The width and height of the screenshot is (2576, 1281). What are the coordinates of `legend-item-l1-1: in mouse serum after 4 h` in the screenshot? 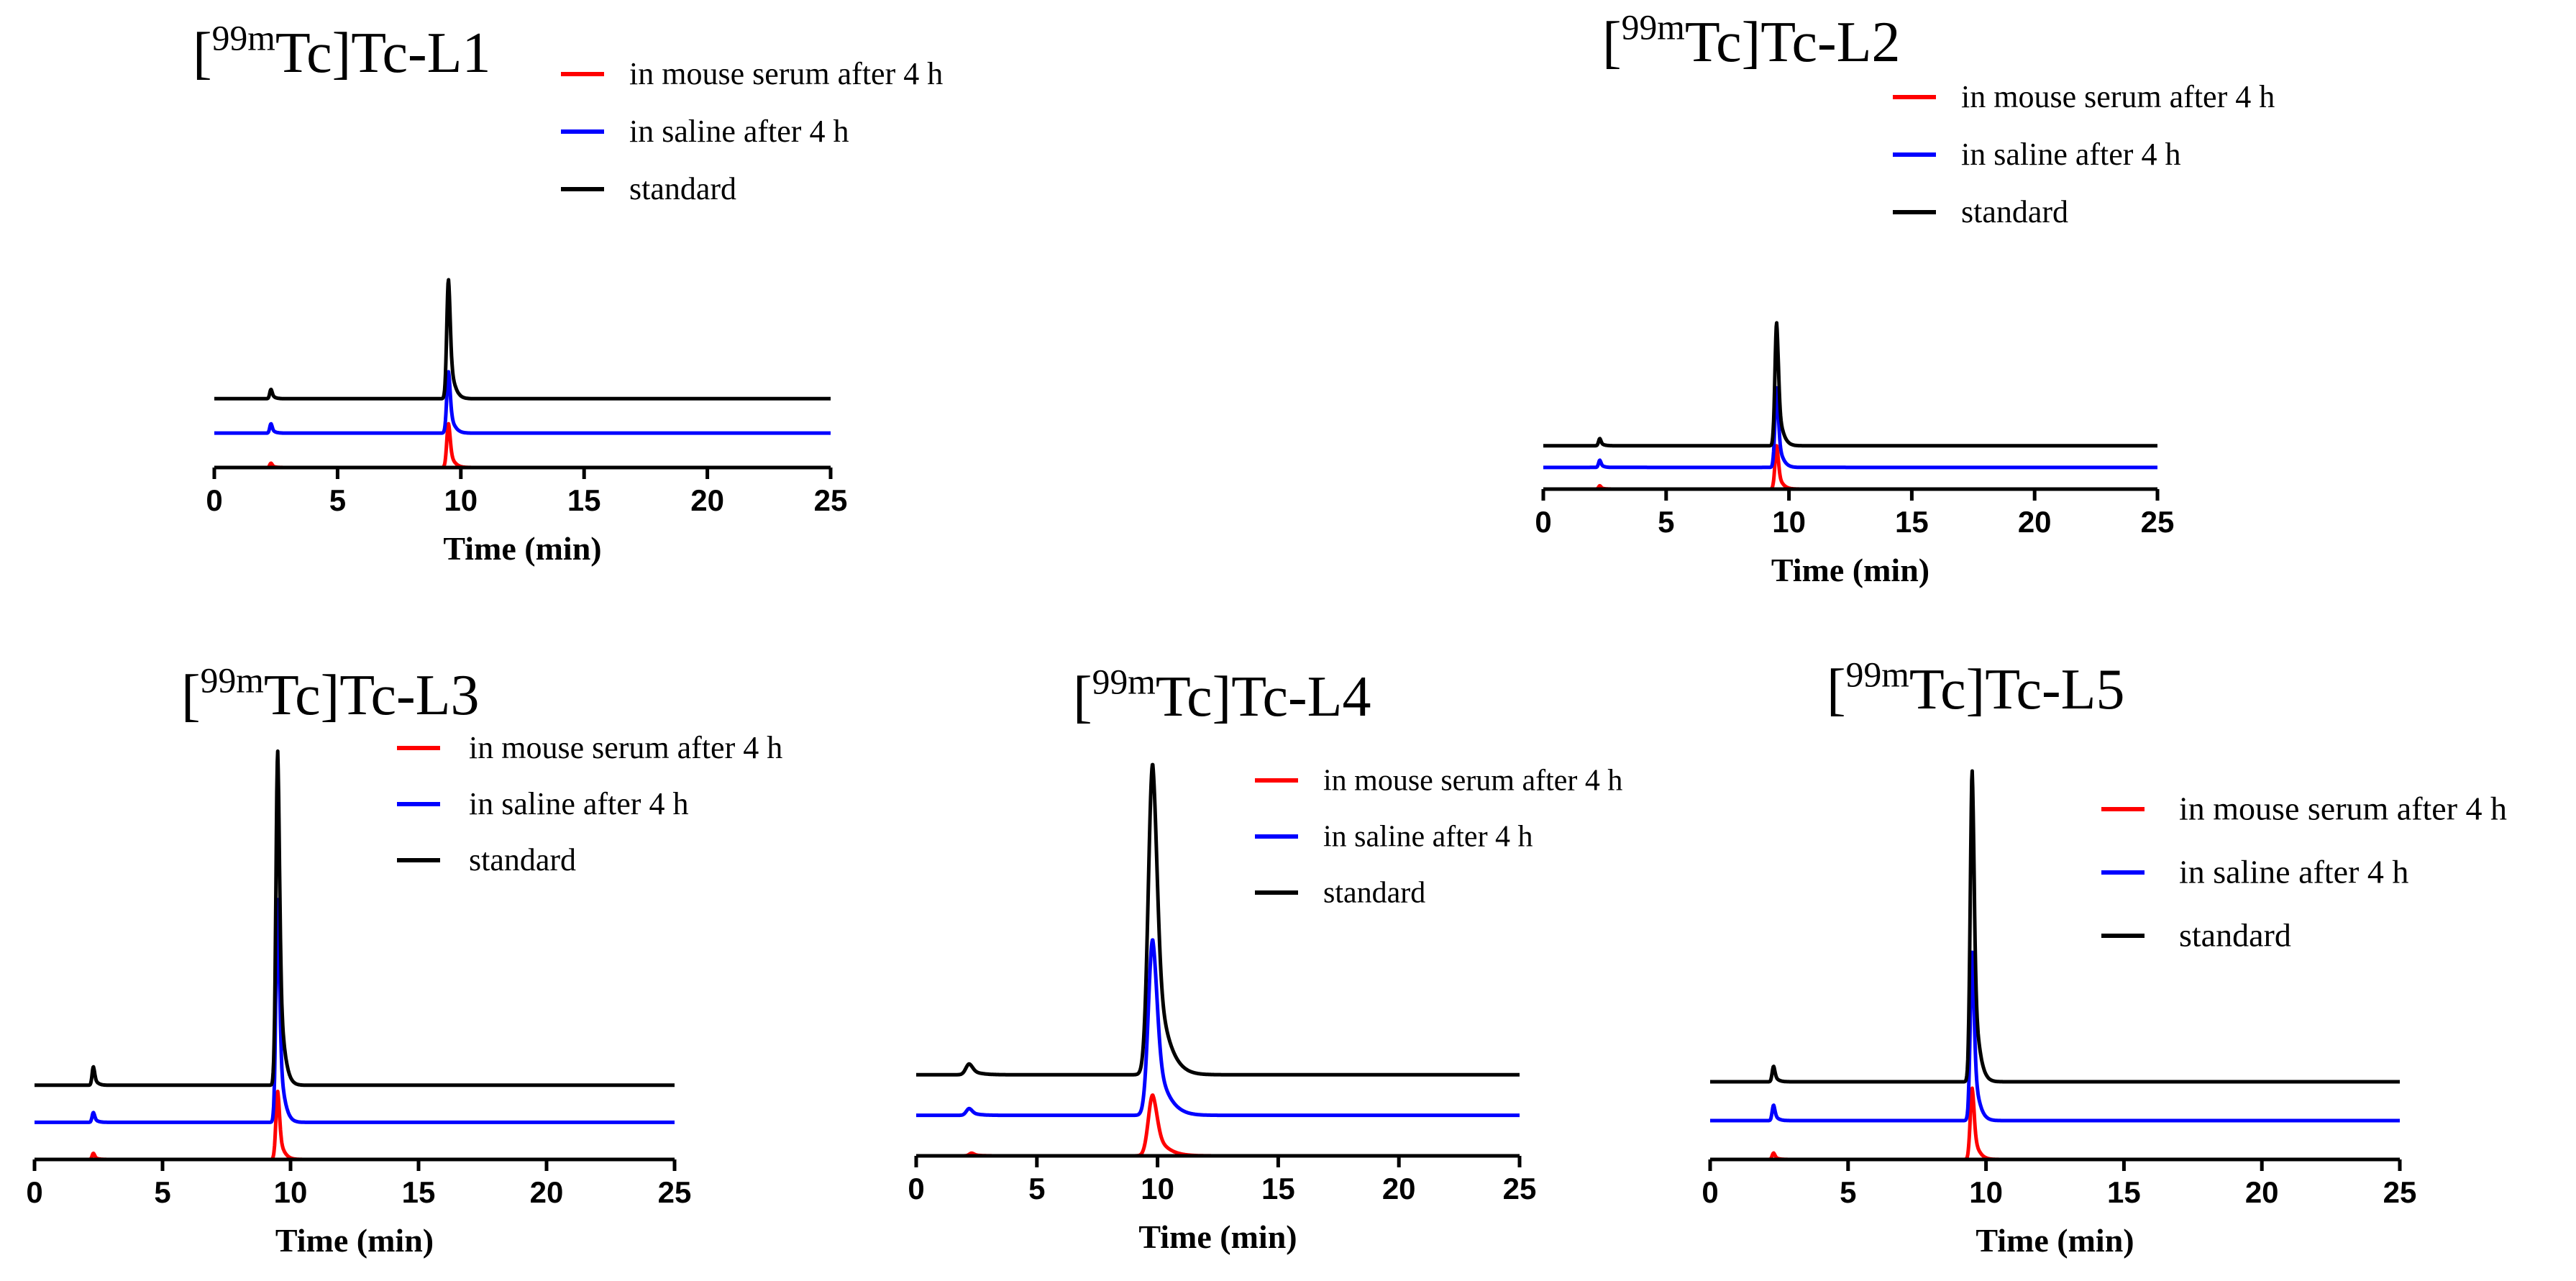 It's located at (752, 73).